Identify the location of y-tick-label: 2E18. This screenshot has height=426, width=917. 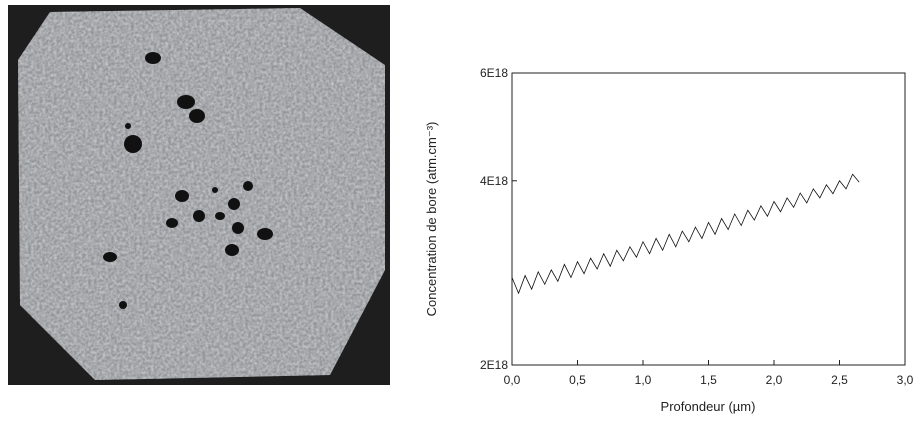
(494, 365).